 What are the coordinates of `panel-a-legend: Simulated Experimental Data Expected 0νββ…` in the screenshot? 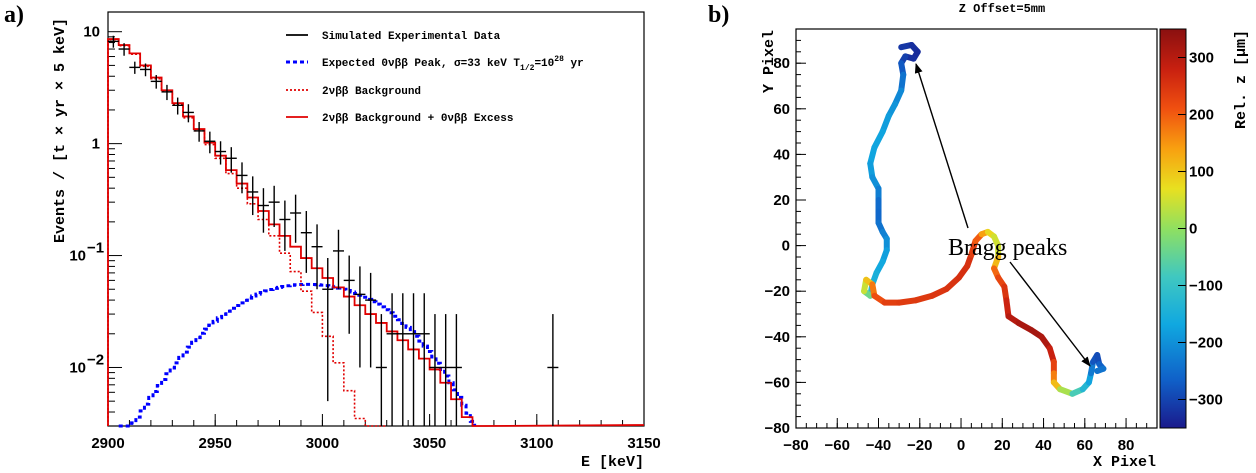 It's located at (435, 78).